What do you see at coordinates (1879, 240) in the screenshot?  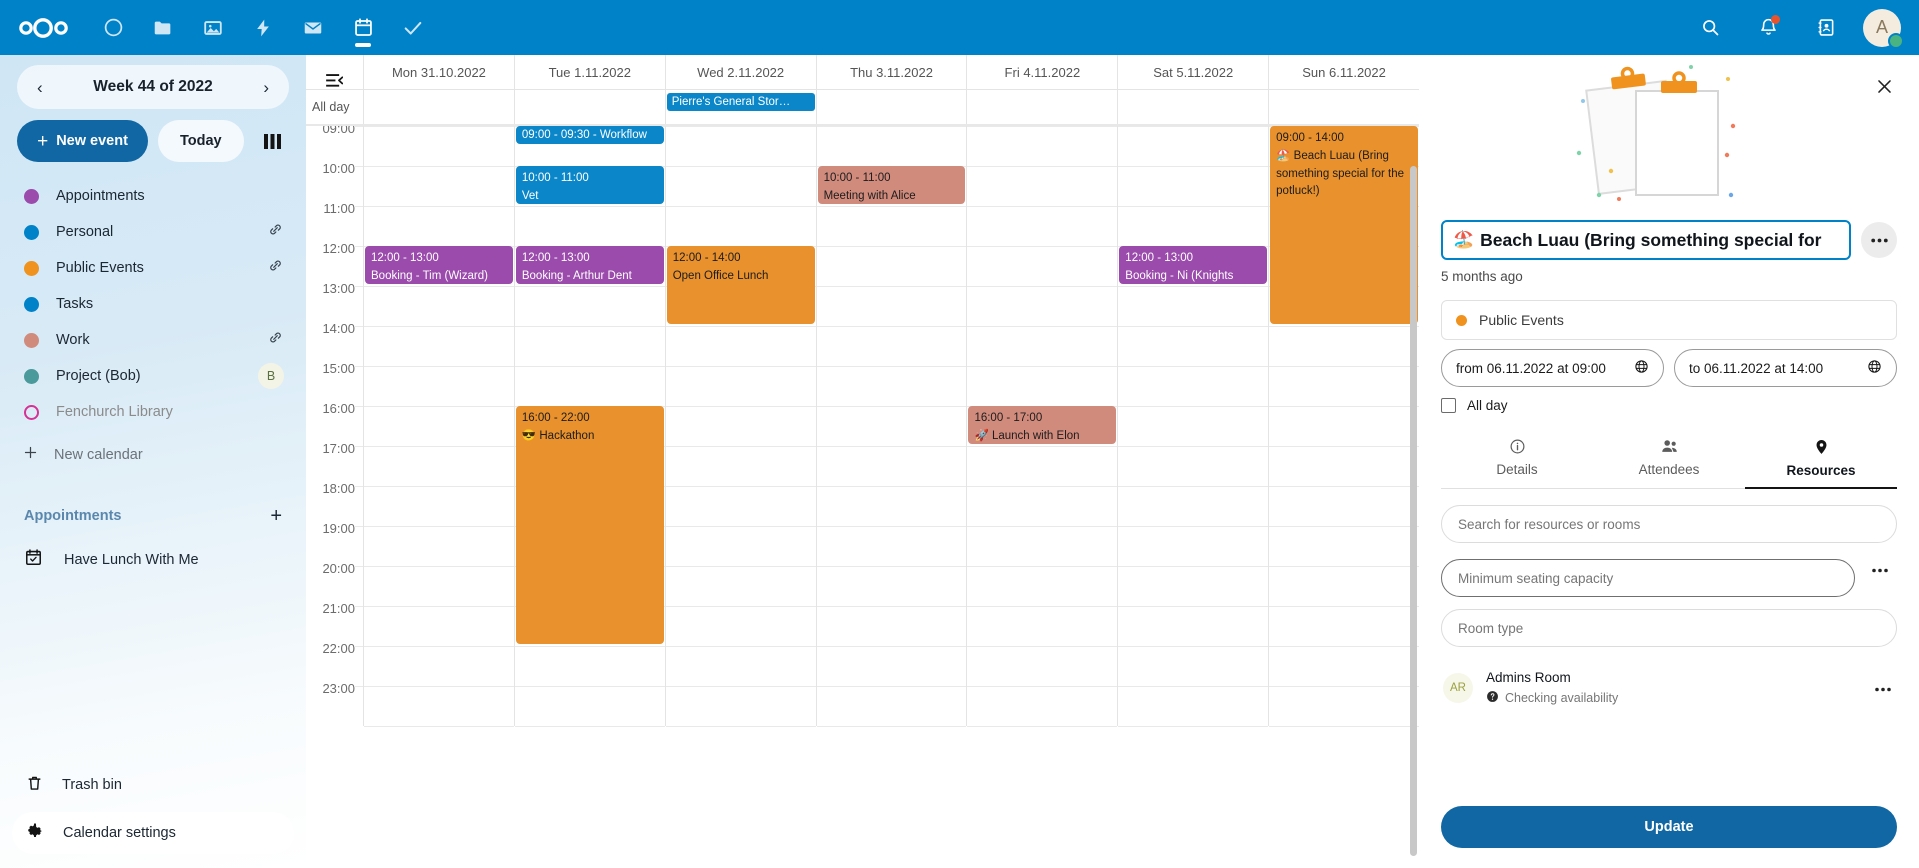 I see `event-actions-menu-button` at bounding box center [1879, 240].